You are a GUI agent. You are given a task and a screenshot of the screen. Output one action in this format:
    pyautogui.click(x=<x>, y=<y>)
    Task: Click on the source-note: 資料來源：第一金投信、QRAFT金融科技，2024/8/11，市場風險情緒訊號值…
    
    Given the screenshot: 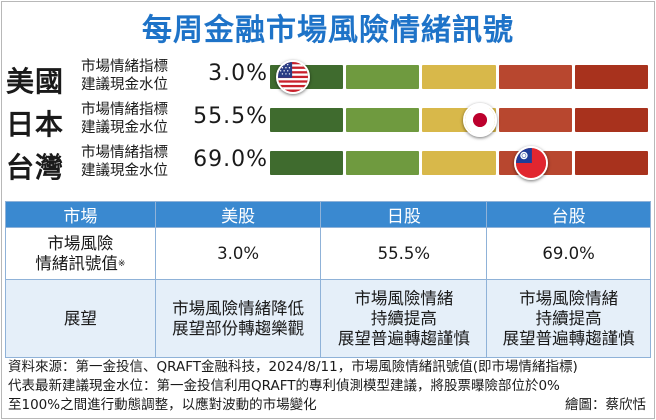 What is the action you would take?
    pyautogui.click(x=329, y=386)
    